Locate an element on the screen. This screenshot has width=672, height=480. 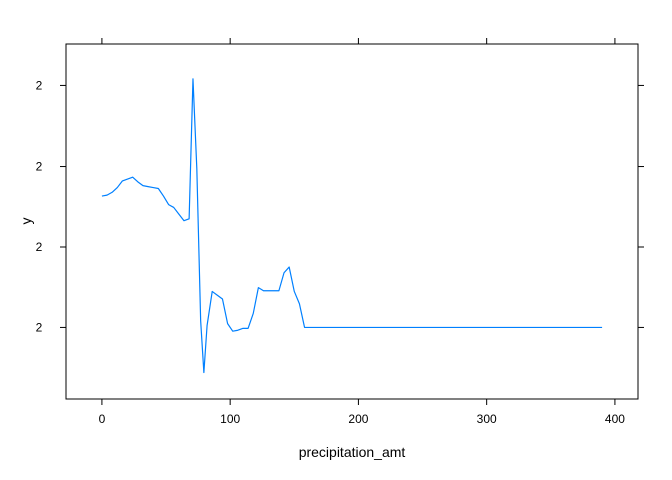
x-tick-label-0: 0 is located at coordinates (102, 419).